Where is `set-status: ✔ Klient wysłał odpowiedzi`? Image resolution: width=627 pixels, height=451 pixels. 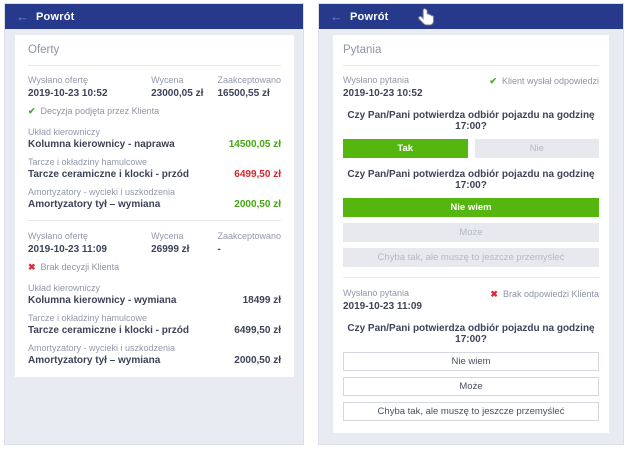 set-status: ✔ Klient wysłał odpowiedzi is located at coordinates (544, 81).